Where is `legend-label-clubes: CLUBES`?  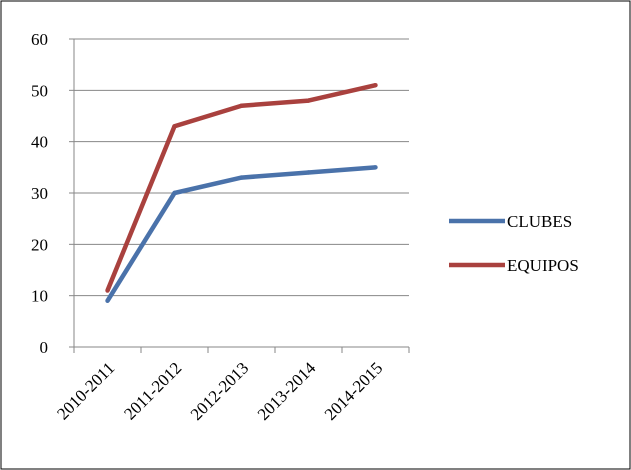
legend-label-clubes: CLUBES is located at coordinates (539, 221).